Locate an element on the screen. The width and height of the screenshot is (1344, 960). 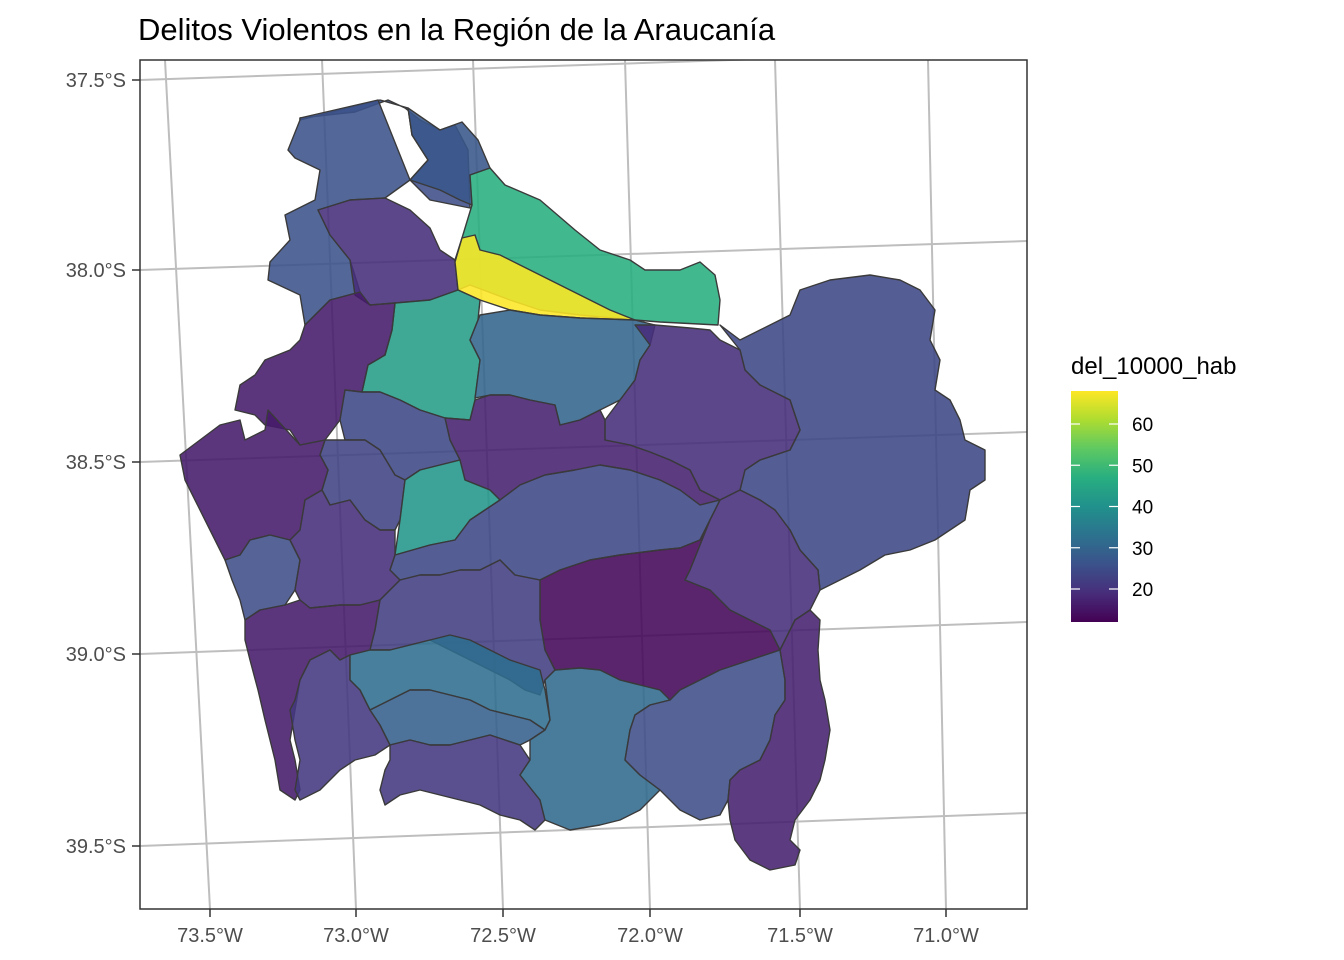
x-tick-label: 71.0°W is located at coordinates (946, 936).